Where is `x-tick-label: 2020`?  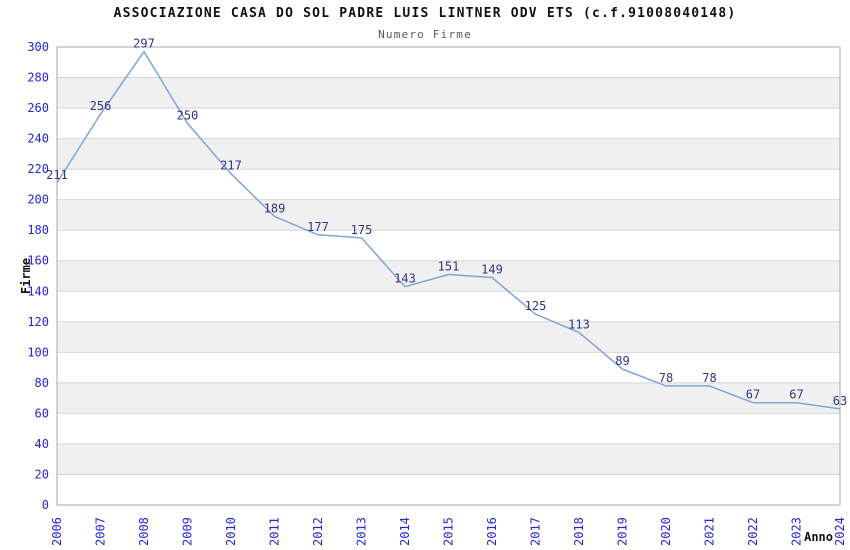
x-tick-label: 2020 is located at coordinates (666, 531).